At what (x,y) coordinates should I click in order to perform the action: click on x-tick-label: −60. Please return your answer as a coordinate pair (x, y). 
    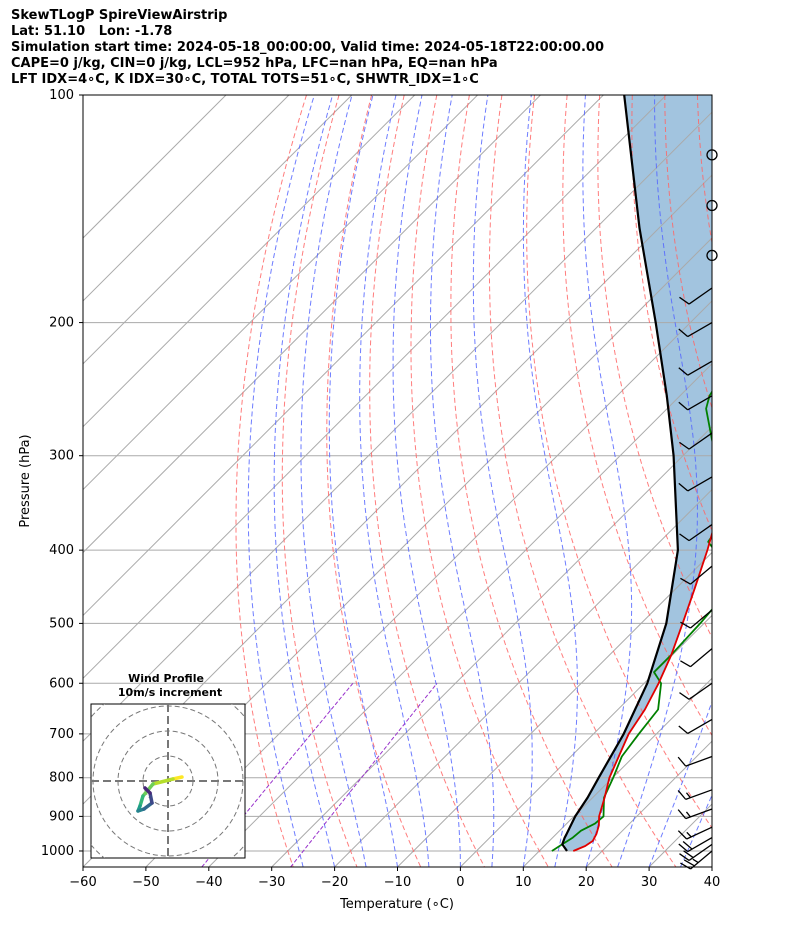
    Looking at the image, I should click on (82, 882).